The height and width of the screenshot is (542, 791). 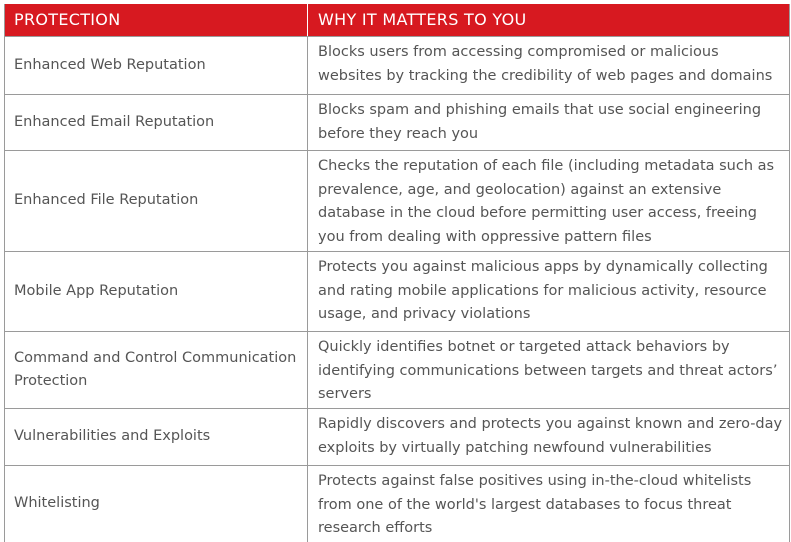 What do you see at coordinates (156, 437) in the screenshot?
I see `protection-name: Vulnerabilities and Exploits` at bounding box center [156, 437].